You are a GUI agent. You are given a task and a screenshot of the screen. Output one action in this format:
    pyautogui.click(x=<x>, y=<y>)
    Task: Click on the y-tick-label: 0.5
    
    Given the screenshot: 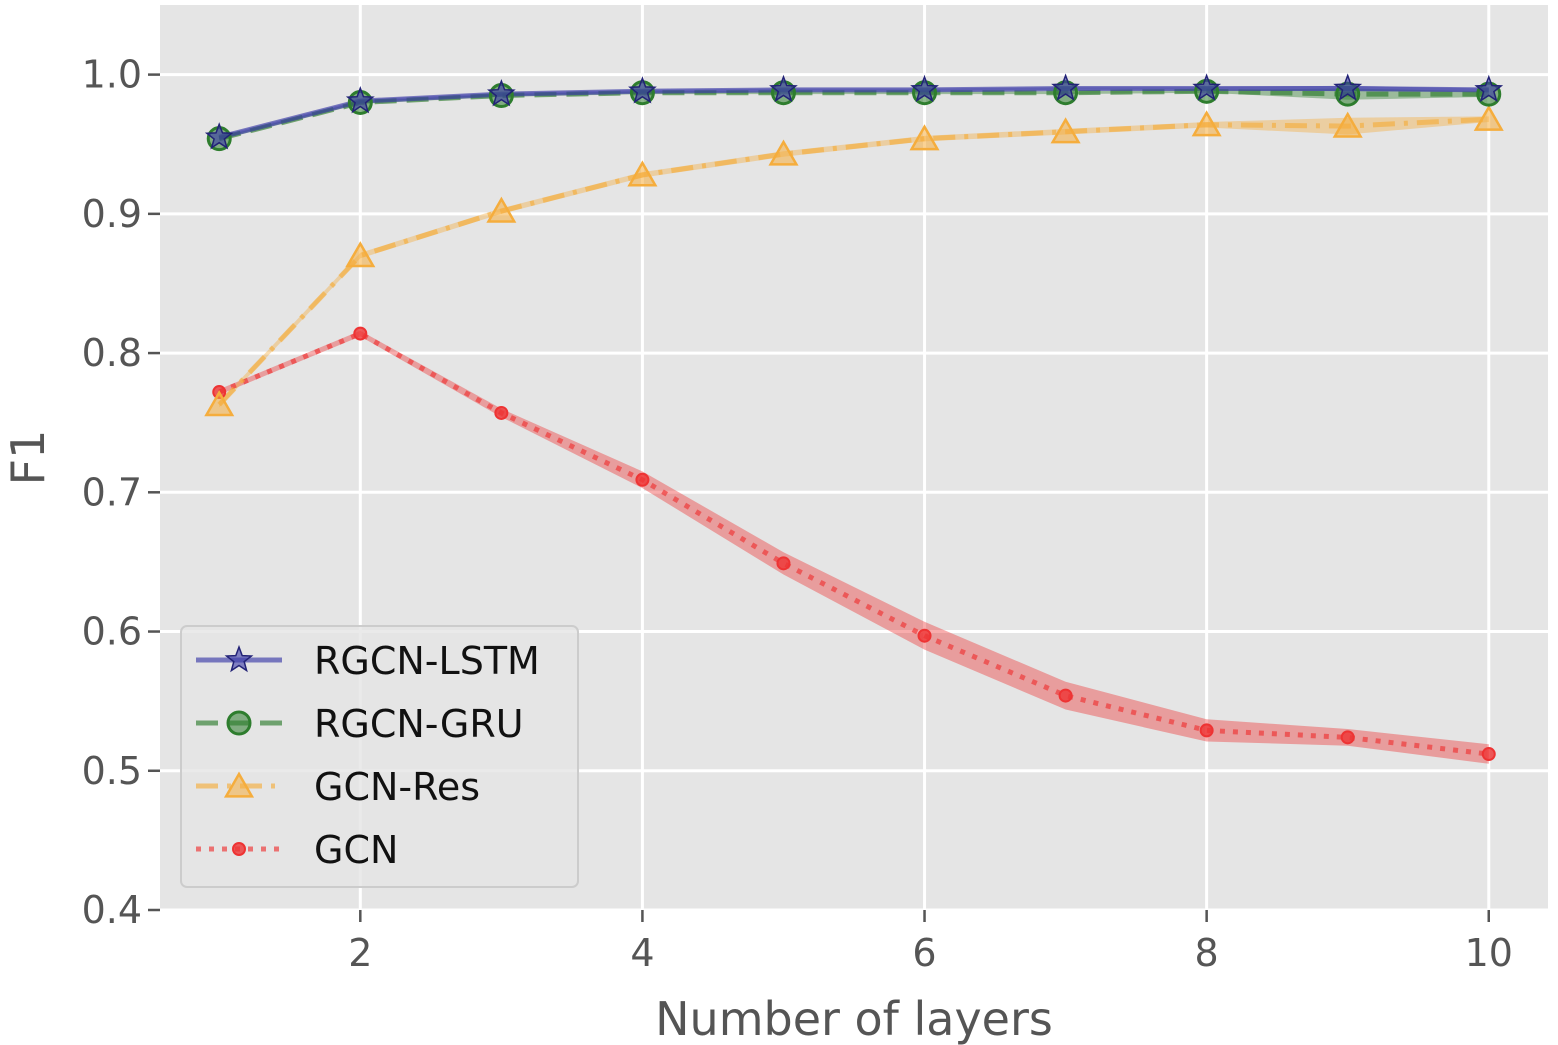 What is the action you would take?
    pyautogui.click(x=112, y=771)
    